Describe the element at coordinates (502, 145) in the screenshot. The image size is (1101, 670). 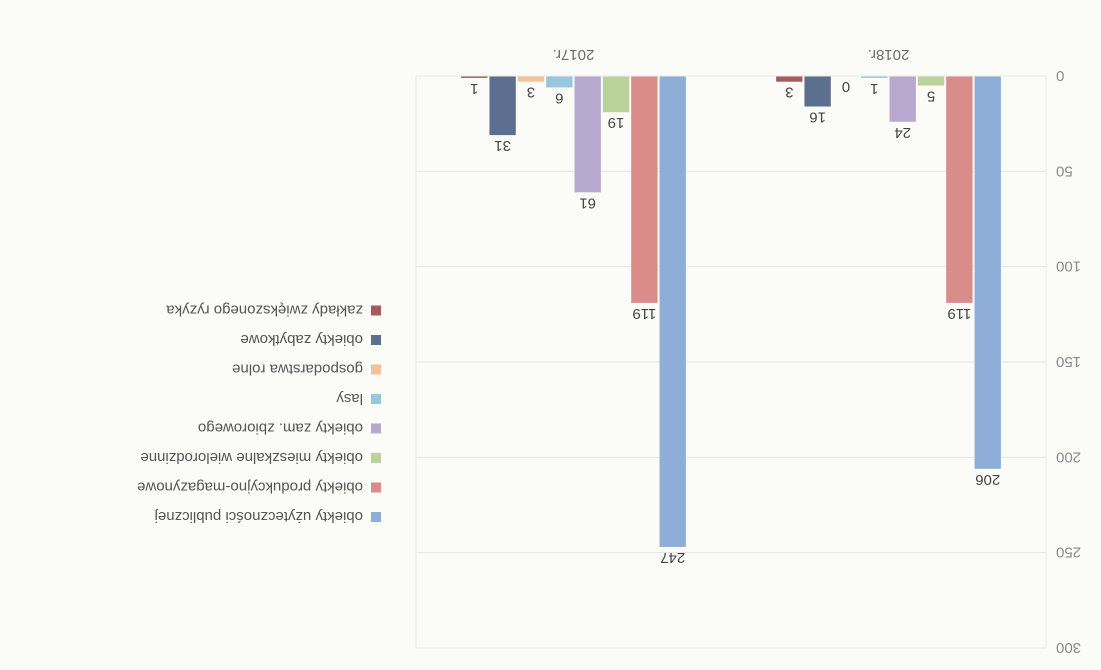
I see `data-label: 31` at that location.